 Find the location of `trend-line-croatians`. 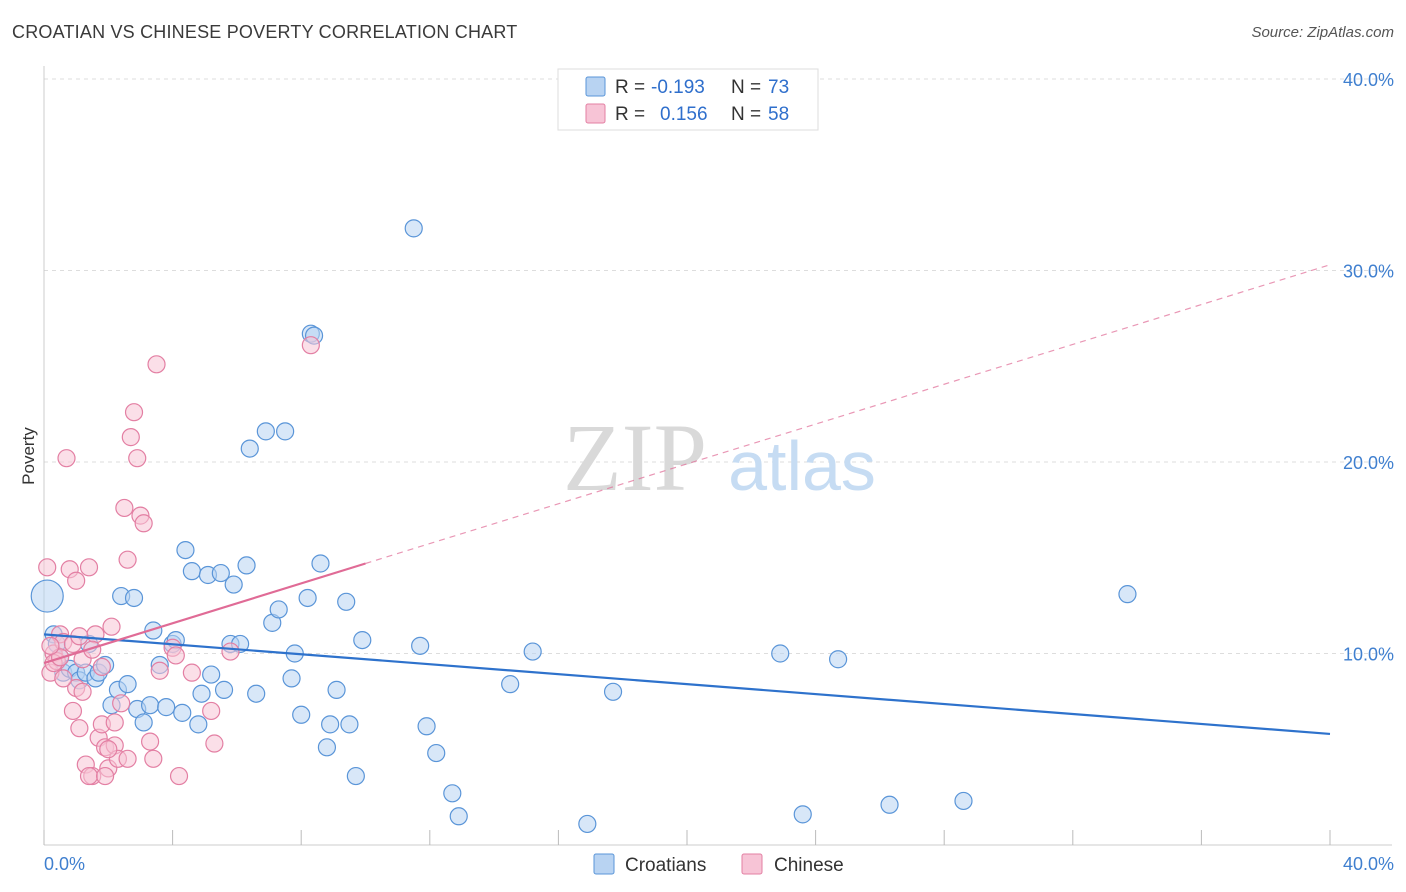

trend-line-croatians is located at coordinates (687, 684).